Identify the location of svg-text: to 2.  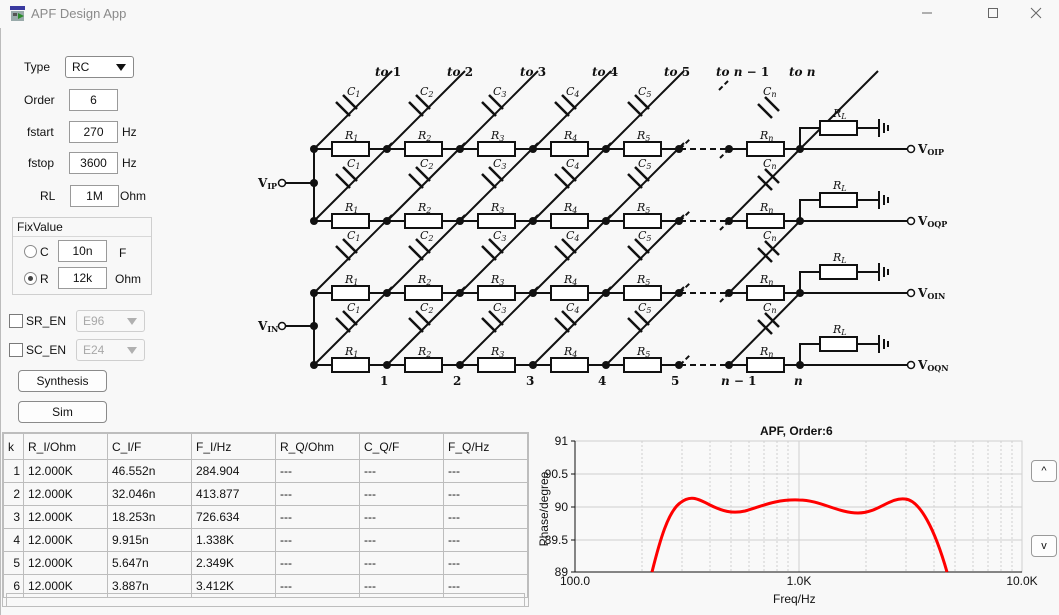
(460, 72).